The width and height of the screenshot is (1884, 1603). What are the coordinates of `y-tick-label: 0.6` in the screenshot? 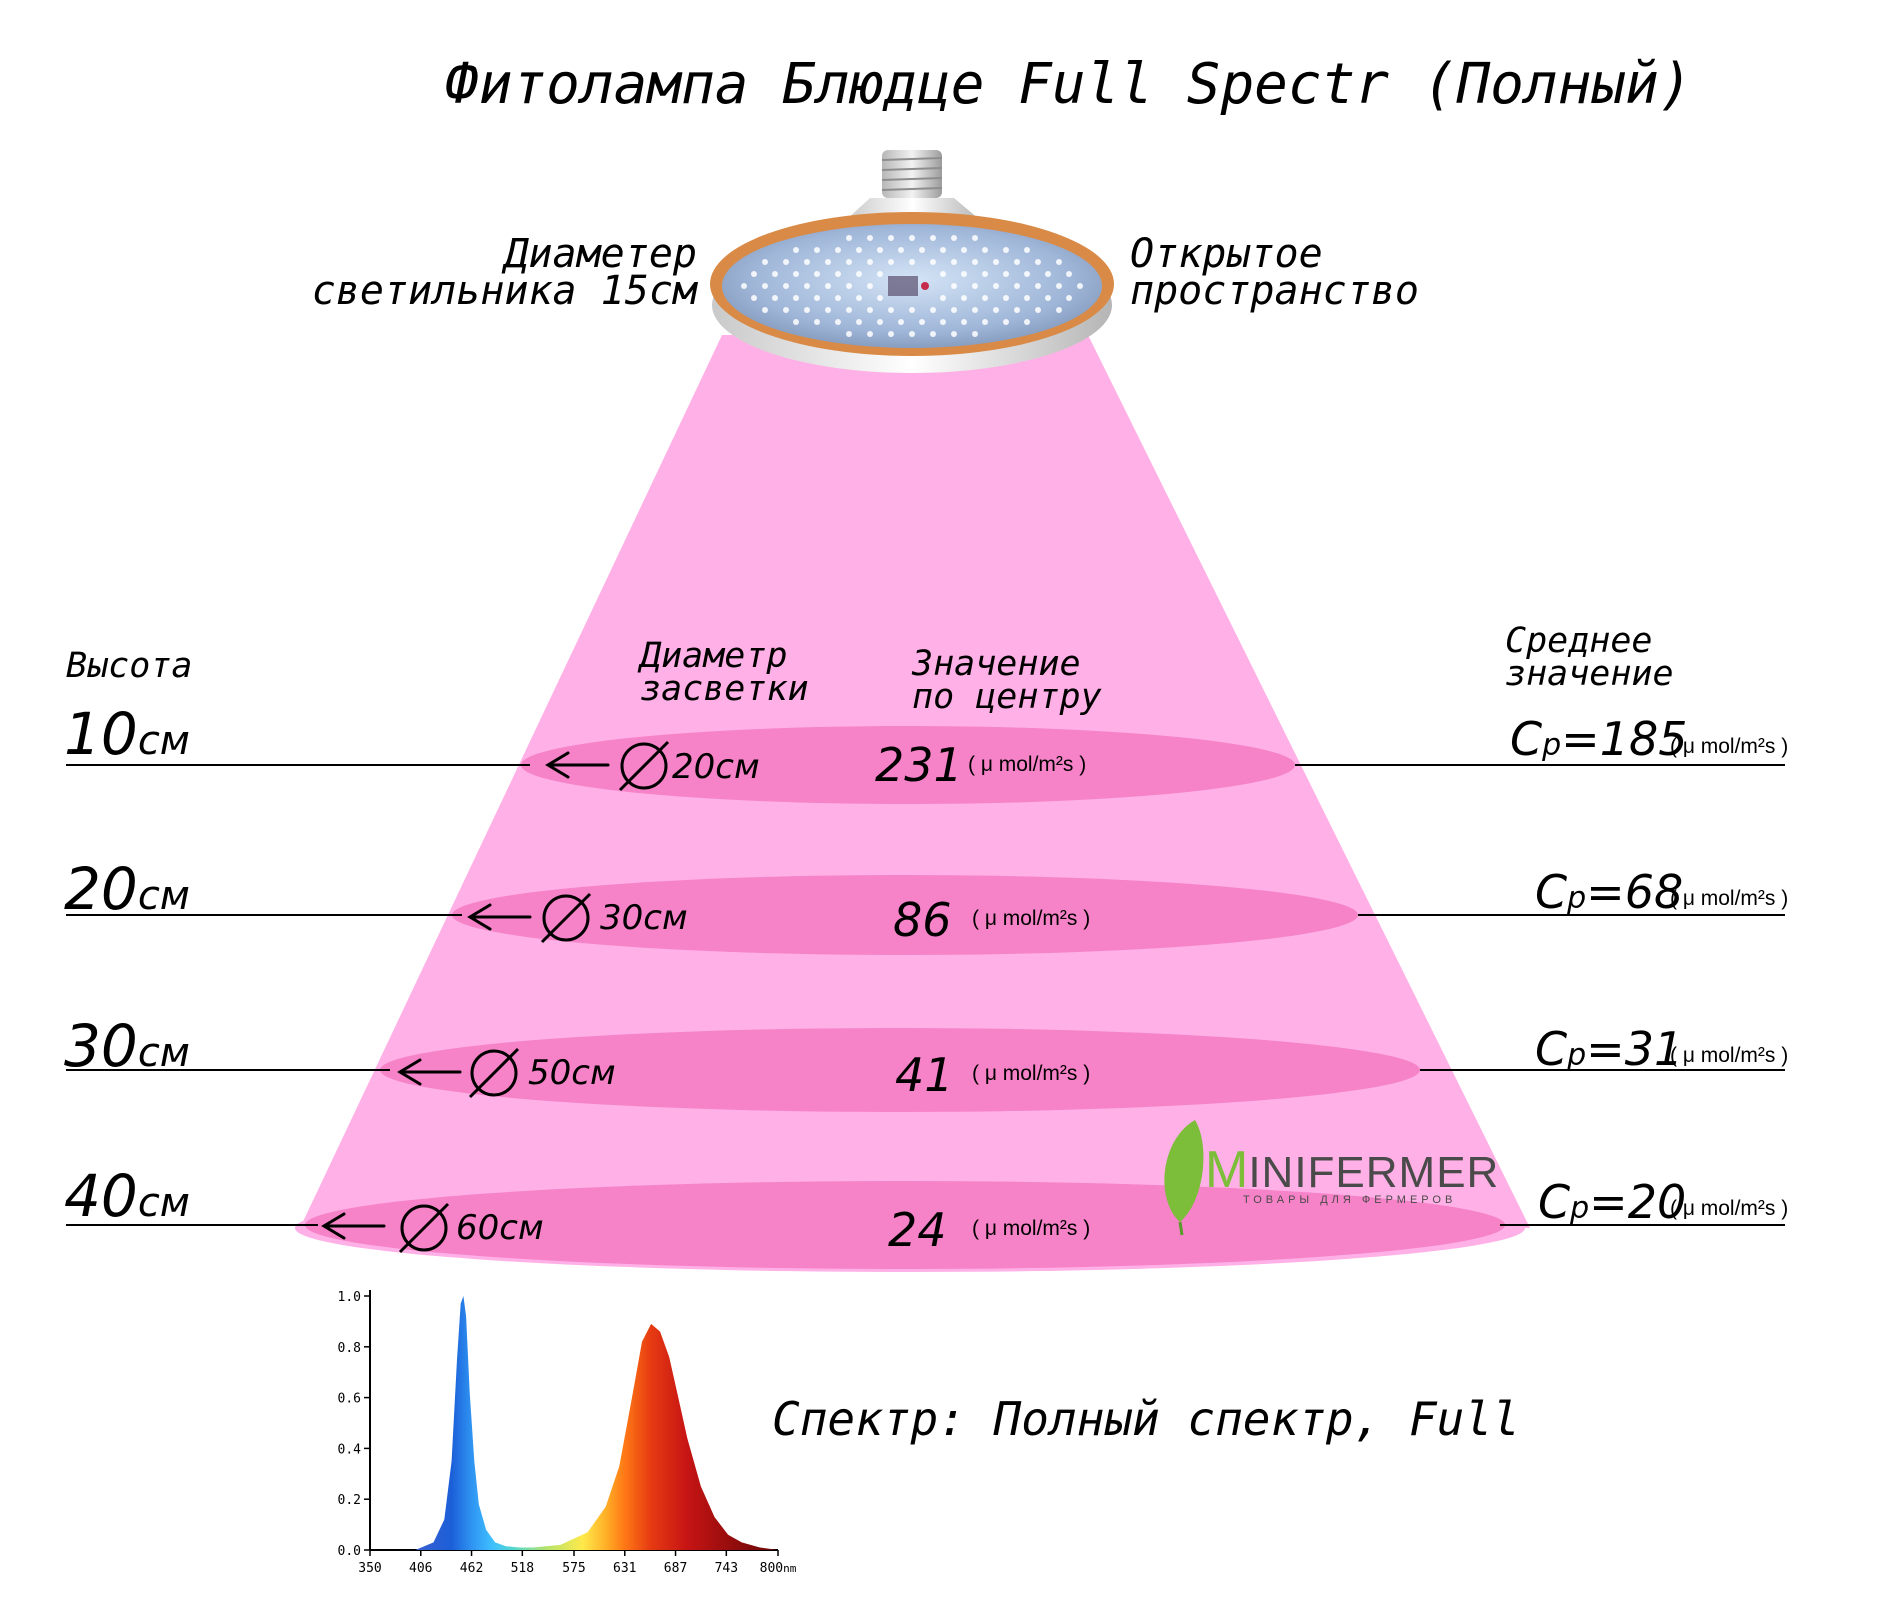 It's located at (349, 1399).